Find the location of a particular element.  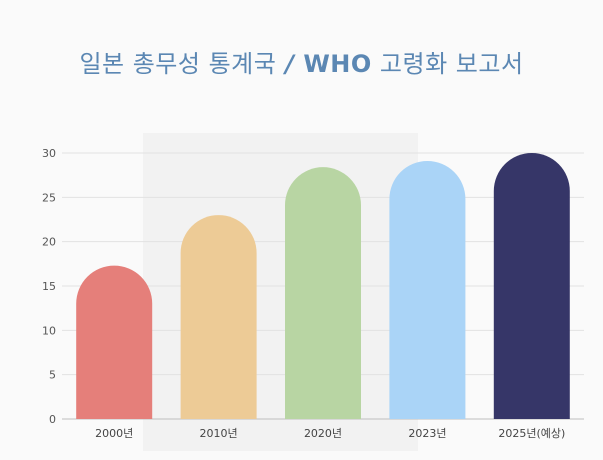

title-prefix: 일본 총무성 통계국 is located at coordinates (178, 64).